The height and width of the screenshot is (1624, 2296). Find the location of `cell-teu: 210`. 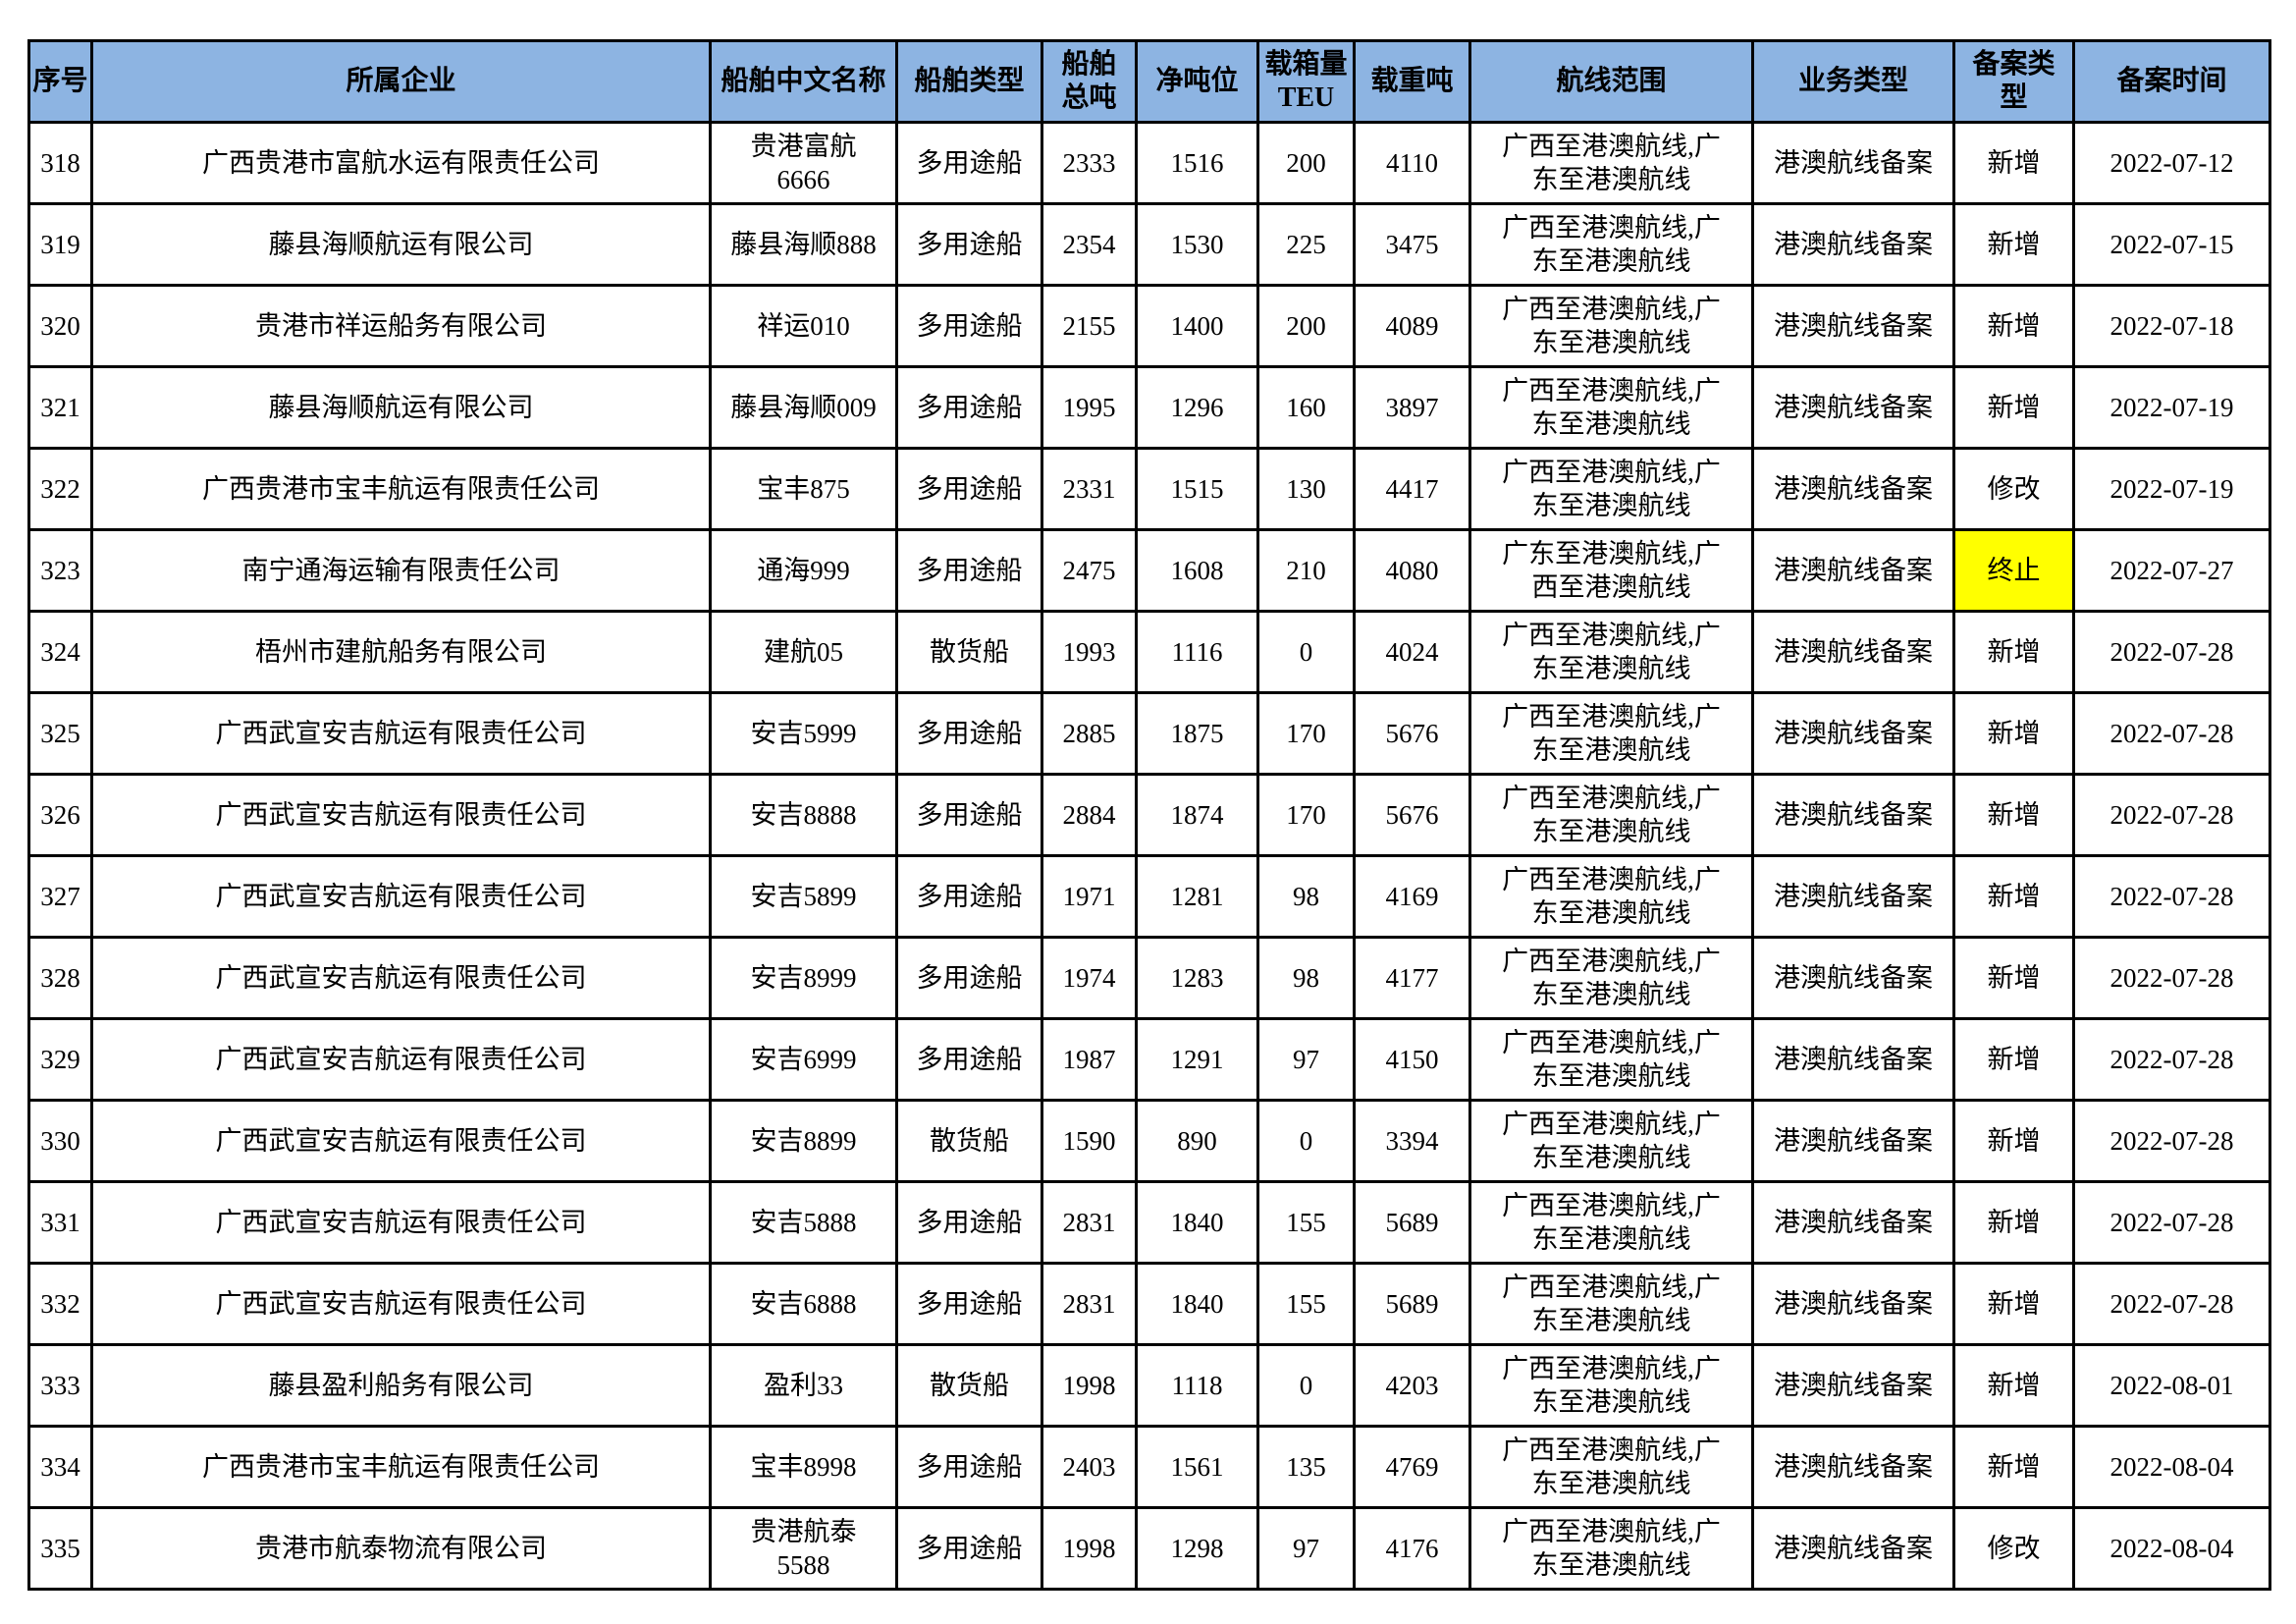

cell-teu: 210 is located at coordinates (1306, 570).